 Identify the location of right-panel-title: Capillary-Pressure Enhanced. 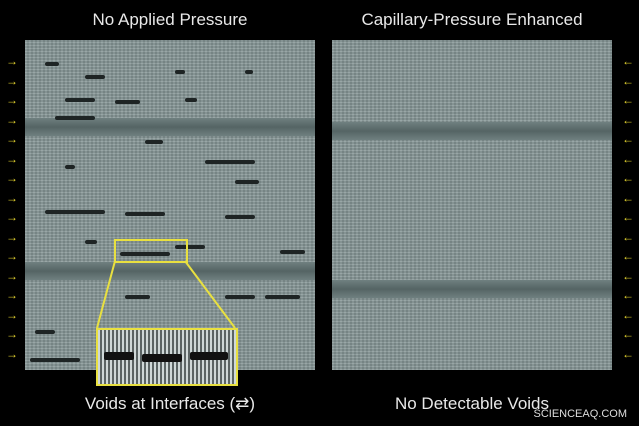
(472, 19).